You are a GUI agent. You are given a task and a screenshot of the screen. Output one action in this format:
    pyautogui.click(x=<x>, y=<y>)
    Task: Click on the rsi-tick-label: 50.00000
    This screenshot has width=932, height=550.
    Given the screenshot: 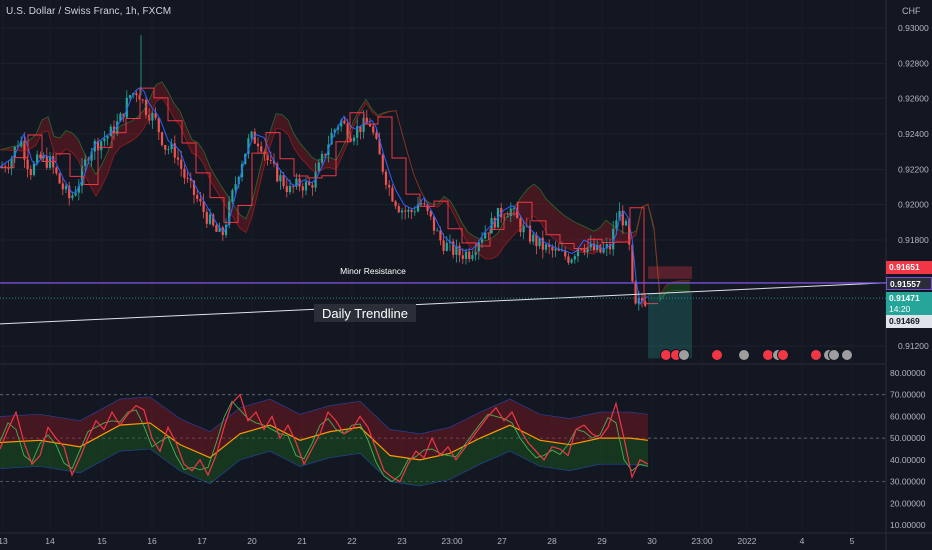 What is the action you would take?
    pyautogui.click(x=908, y=438)
    